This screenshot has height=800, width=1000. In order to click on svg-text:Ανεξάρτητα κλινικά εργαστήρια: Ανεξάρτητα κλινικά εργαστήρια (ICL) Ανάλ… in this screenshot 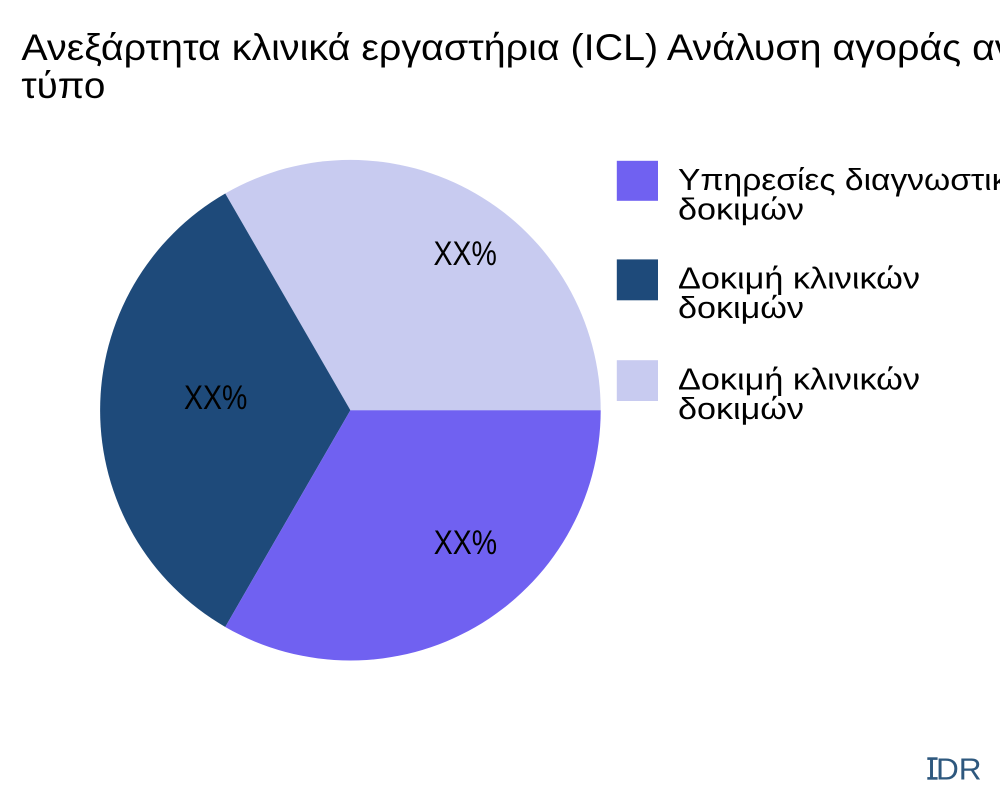, I will do `click(510, 47)`.